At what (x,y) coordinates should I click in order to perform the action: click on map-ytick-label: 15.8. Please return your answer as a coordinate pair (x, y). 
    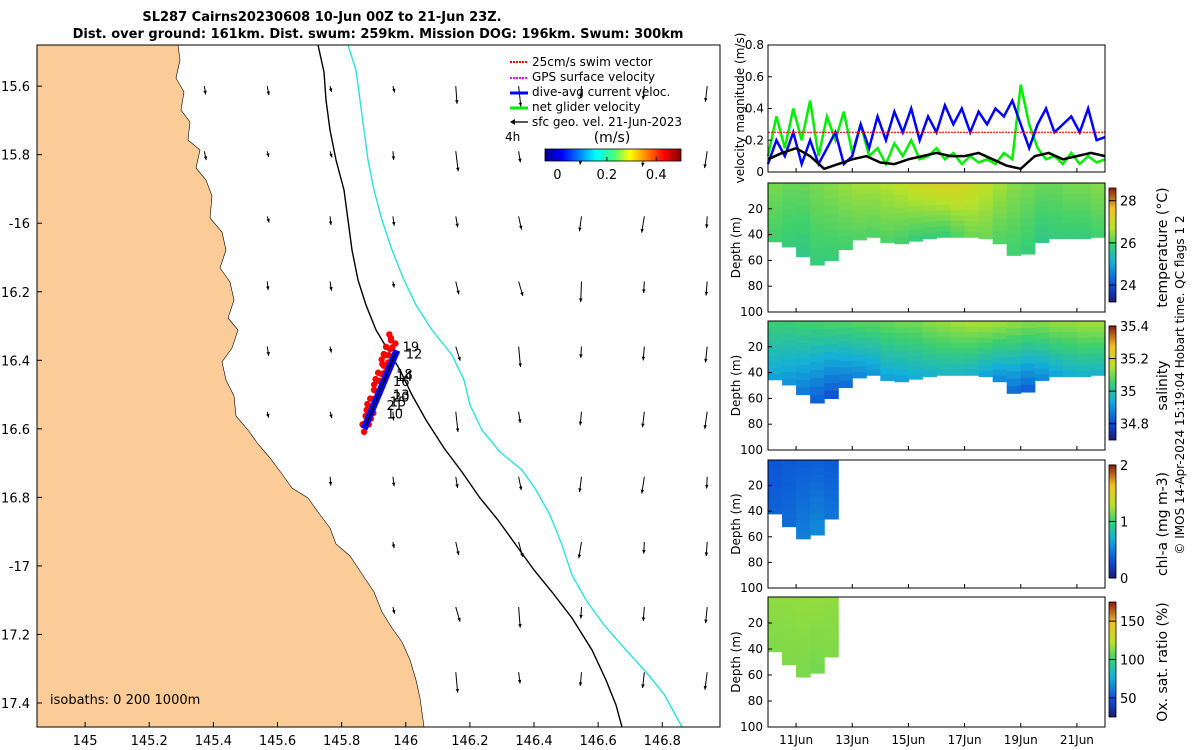
    Looking at the image, I should click on (15, 156).